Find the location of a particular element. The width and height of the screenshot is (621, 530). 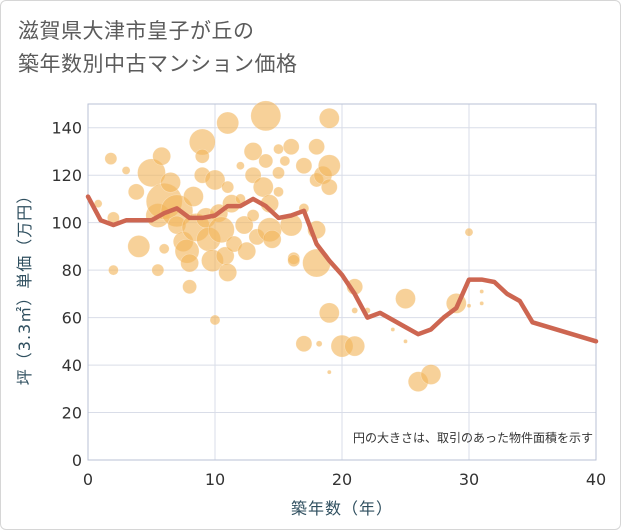

y-tick-label: 0 is located at coordinates (77, 460).